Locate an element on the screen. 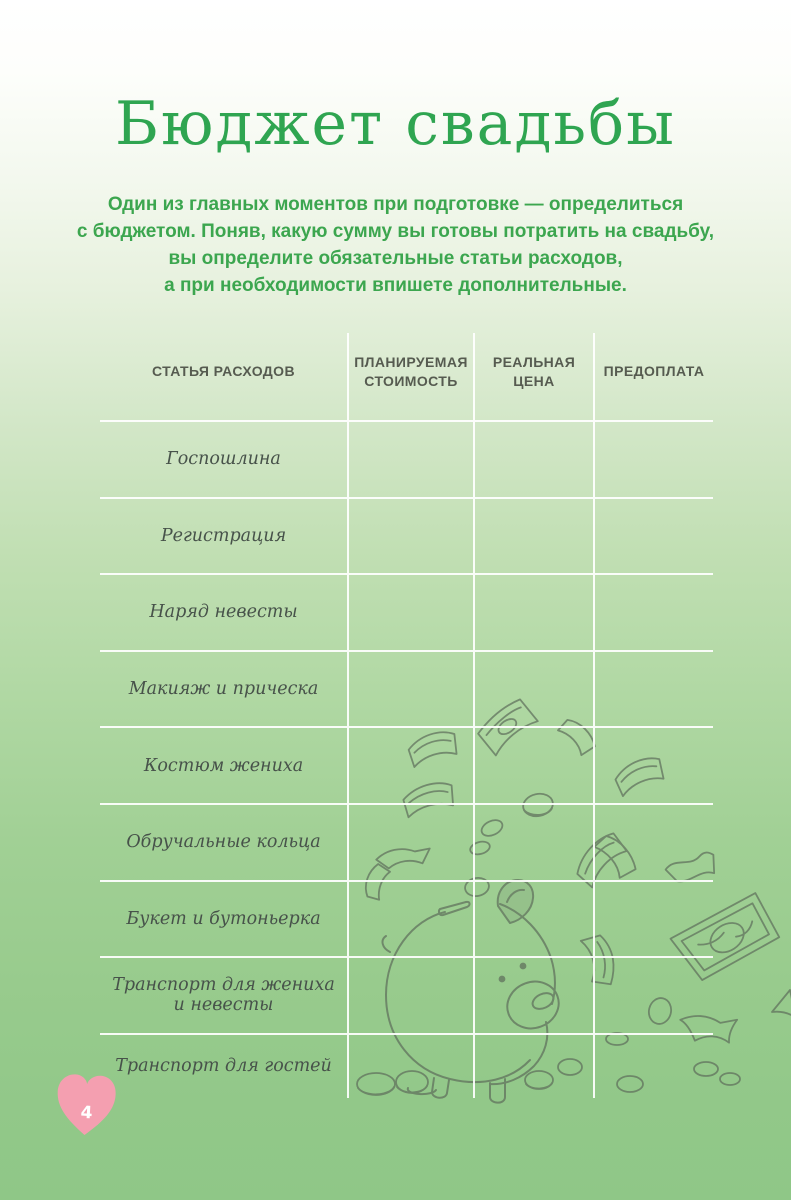  heart-page-marker: 4 is located at coordinates (86, 1104).